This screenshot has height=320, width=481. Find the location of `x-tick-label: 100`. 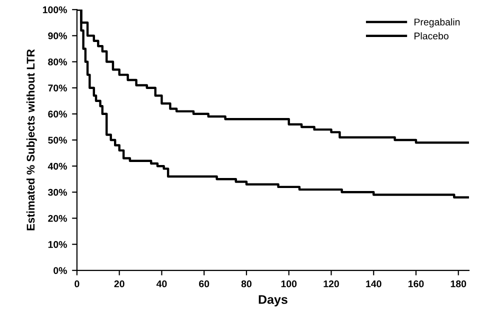

x-tick-label: 100 is located at coordinates (289, 284).